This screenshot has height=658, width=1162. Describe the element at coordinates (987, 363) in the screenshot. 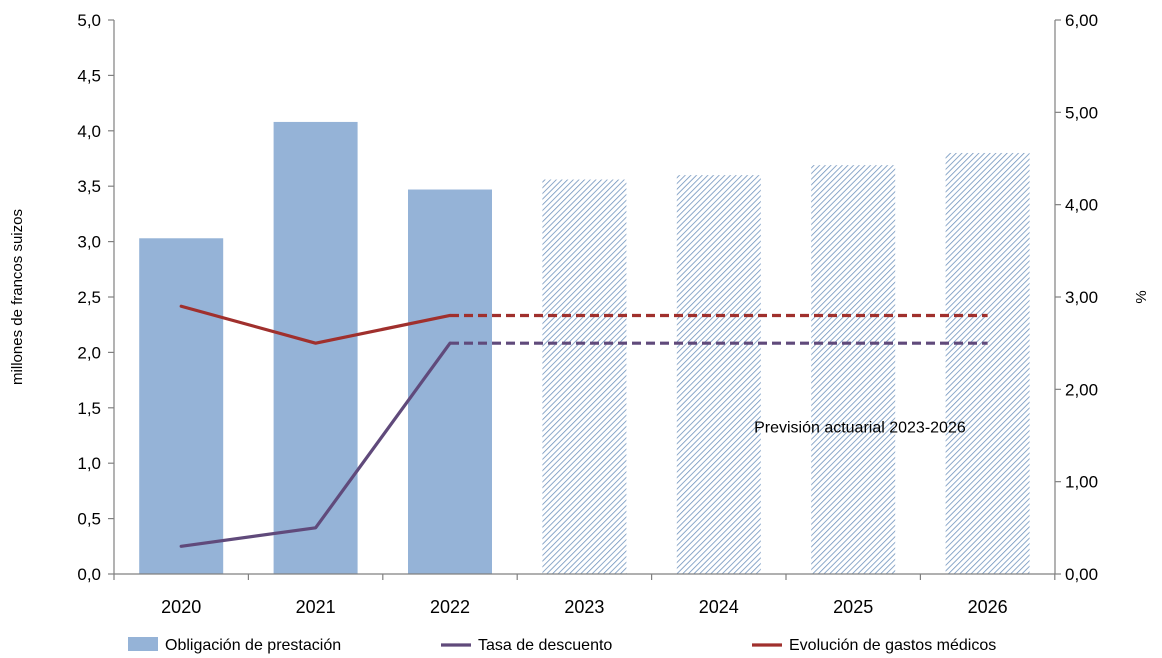

I see `bar-2026` at that location.